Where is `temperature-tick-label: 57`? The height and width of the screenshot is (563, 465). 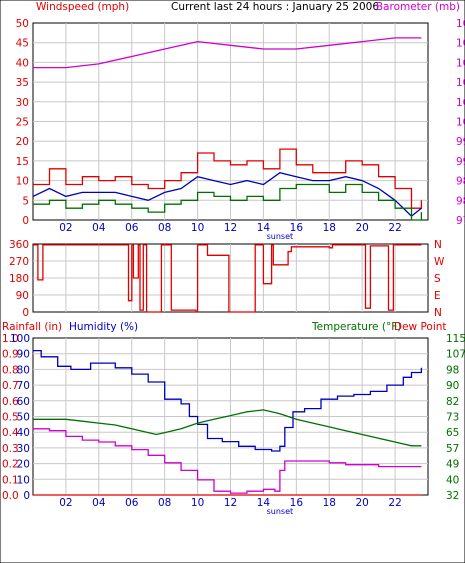
temperature-tick-label: 57 is located at coordinates (452, 449).